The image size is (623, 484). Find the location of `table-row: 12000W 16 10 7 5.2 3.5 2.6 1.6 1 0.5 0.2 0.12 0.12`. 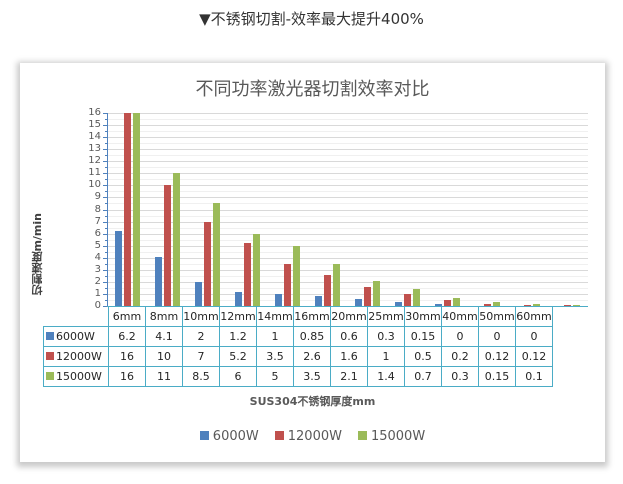

table-row: 12000W 16 10 7 5.2 3.5 2.6 1.6 1 0.5 0.2 0.12 0.12 is located at coordinates (298, 356).